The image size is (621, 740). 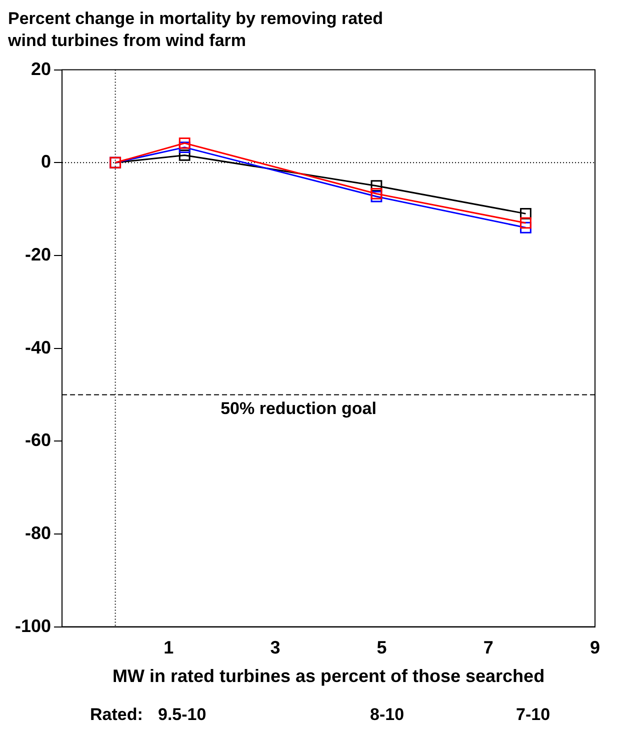 I want to click on x-tick-label: 1, so click(x=169, y=648).